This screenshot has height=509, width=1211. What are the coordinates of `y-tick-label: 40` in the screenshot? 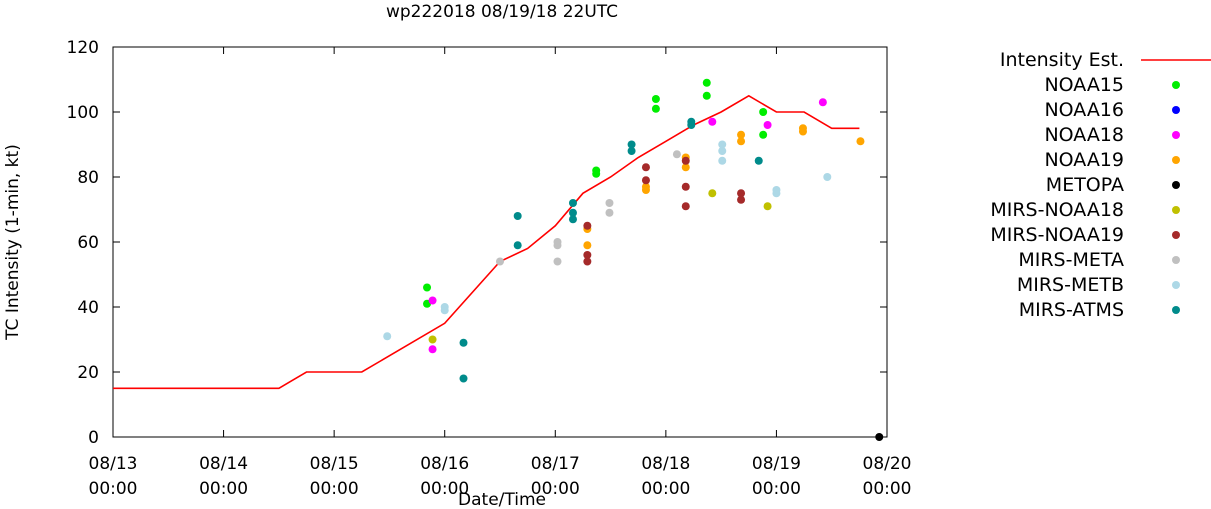 It's located at (88, 308).